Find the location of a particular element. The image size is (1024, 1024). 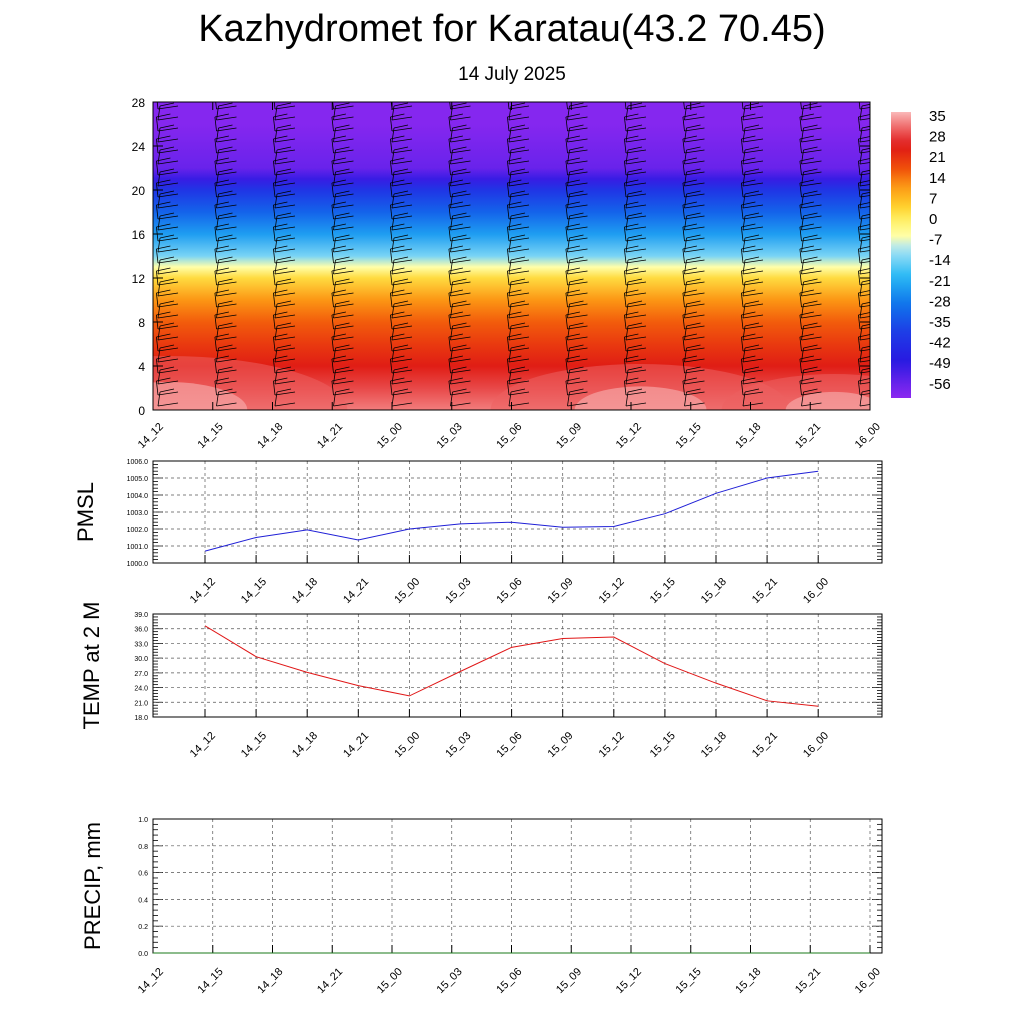

y-axis-label: PRECIP, mm is located at coordinates (92, 886).